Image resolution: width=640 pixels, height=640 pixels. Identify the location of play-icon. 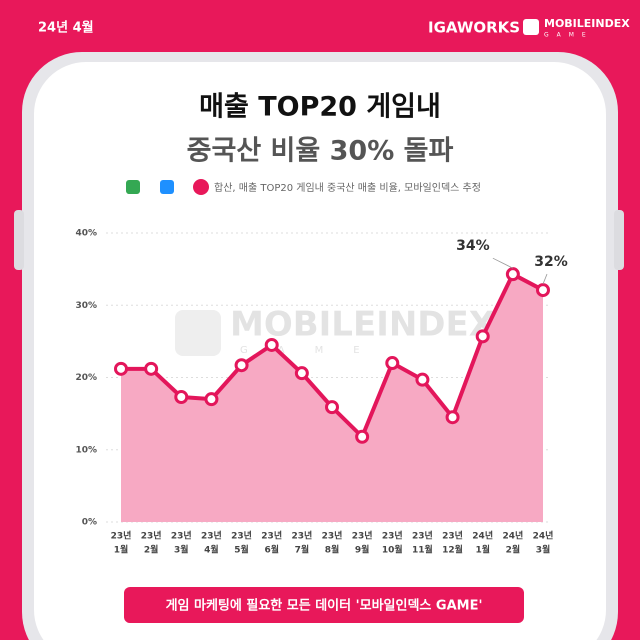
(133, 187).